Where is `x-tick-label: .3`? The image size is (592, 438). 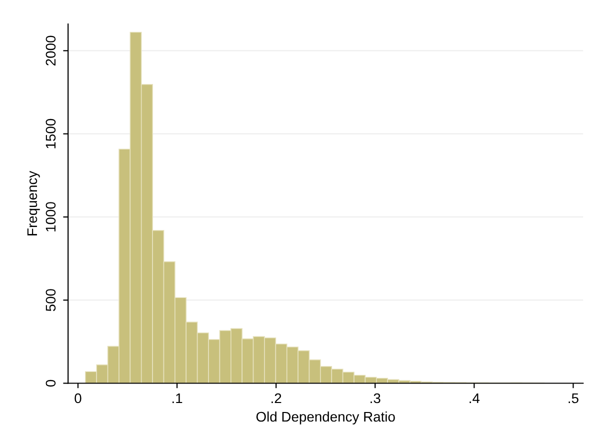 x-tick-label: .3 is located at coordinates (375, 398).